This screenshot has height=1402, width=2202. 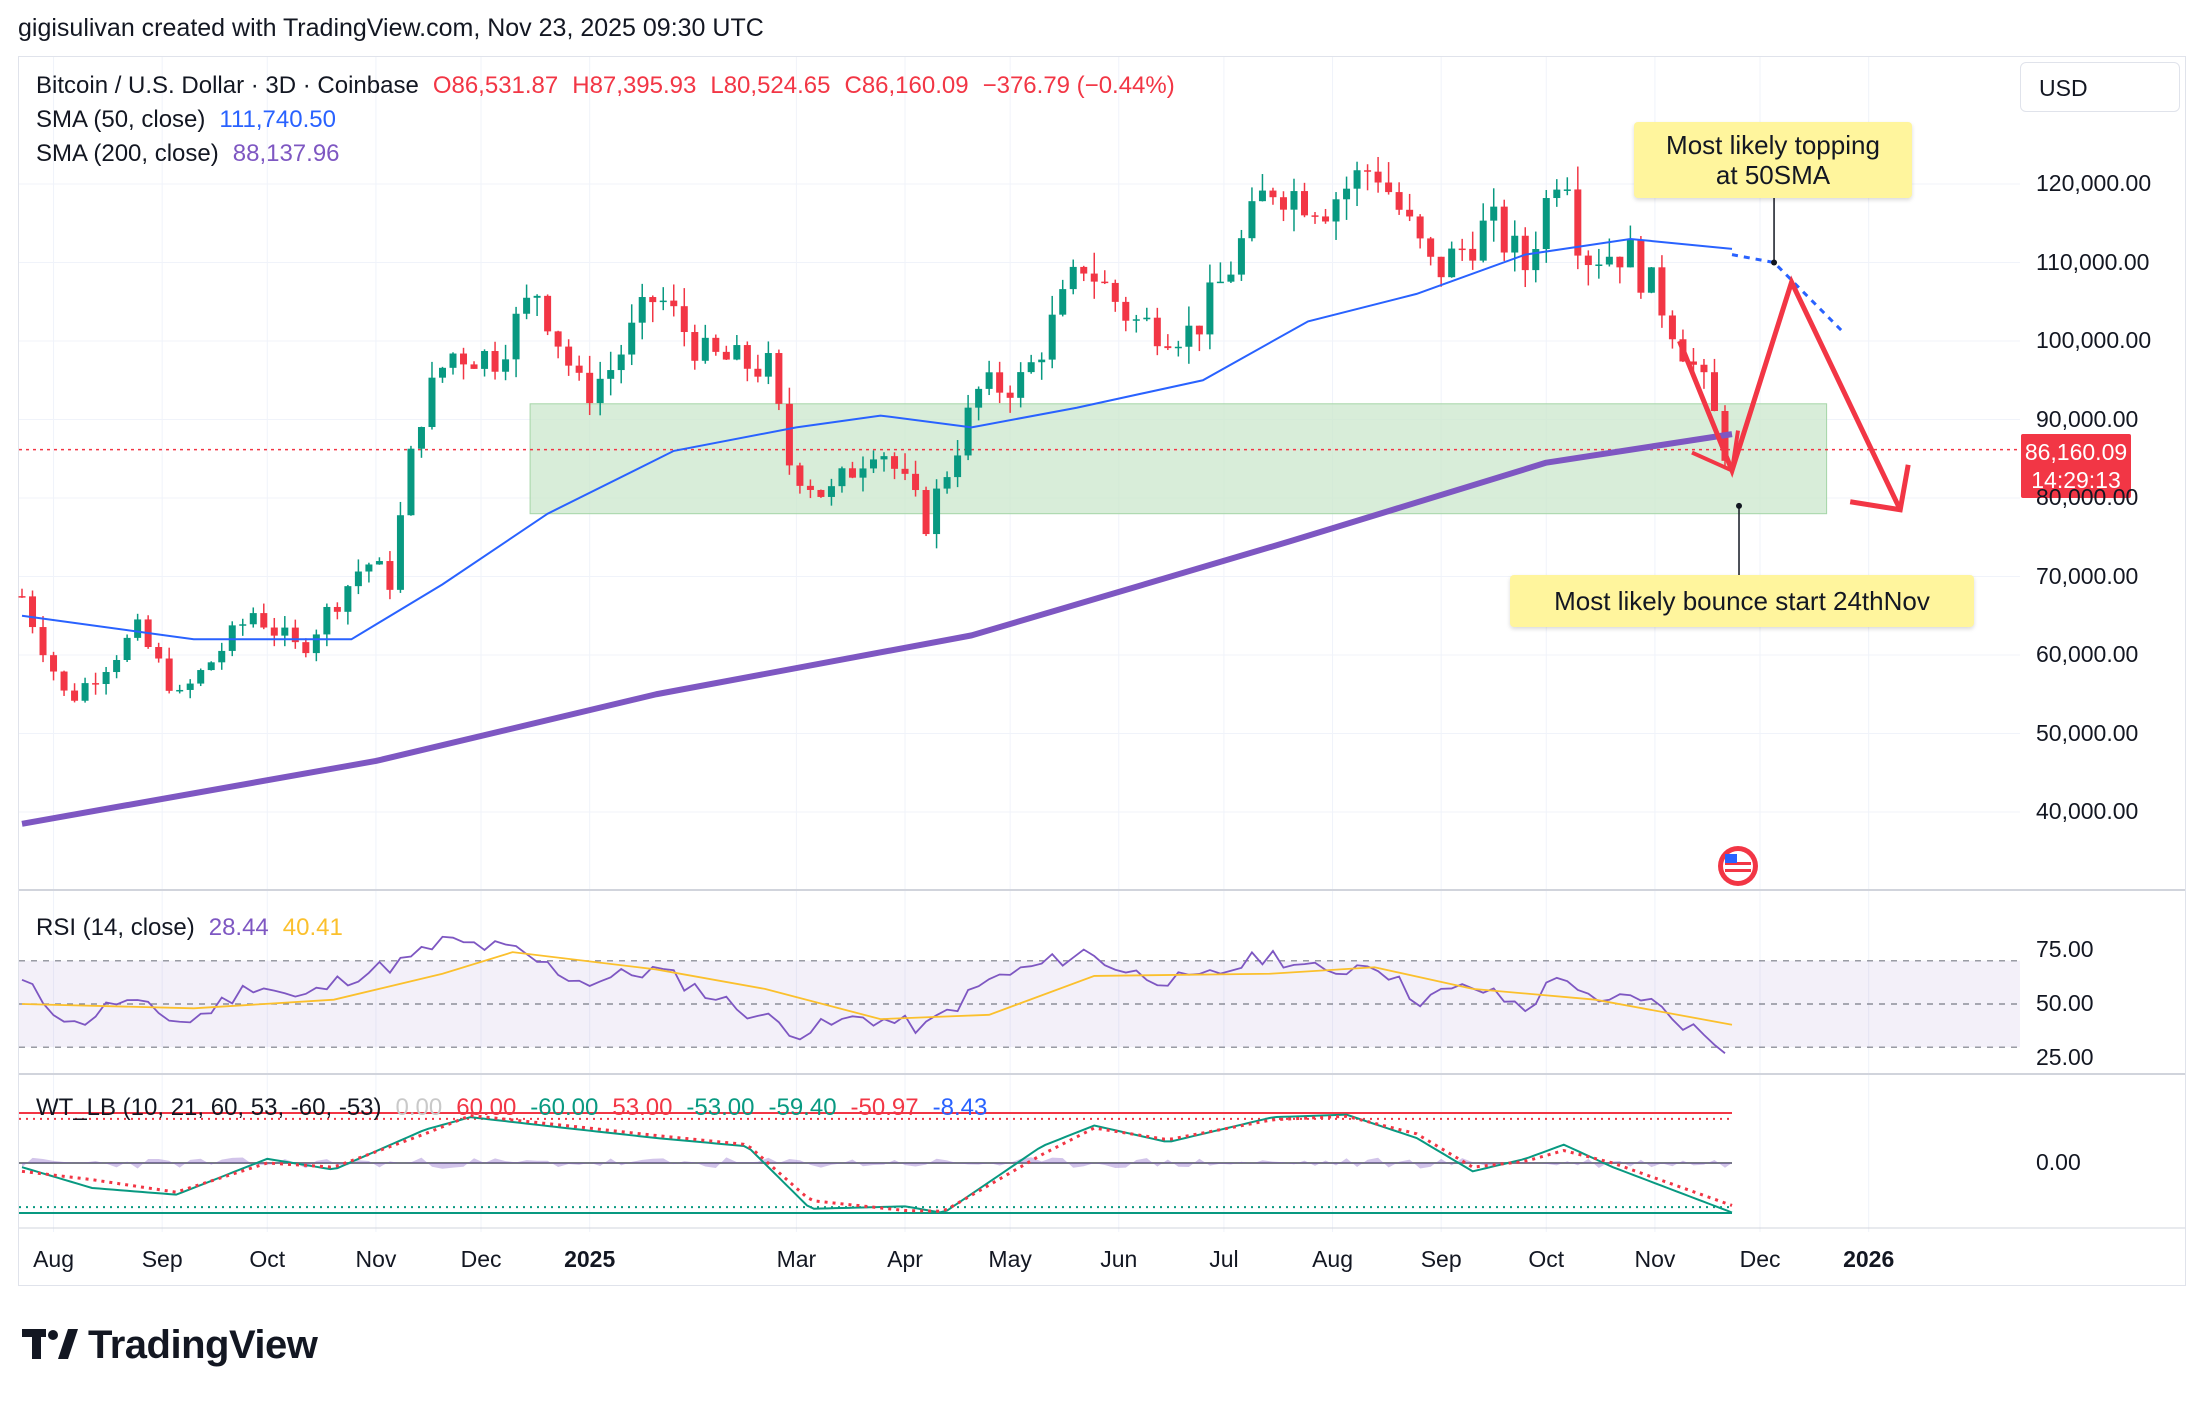 I want to click on currency-button: USD, so click(x=2100, y=87).